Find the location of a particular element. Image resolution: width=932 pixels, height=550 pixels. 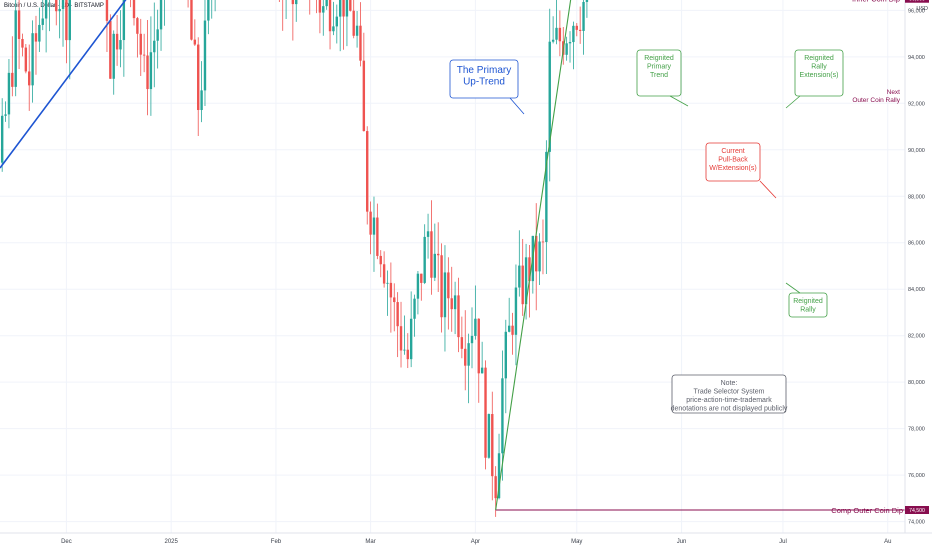

y-tick-label: 80,000 is located at coordinates (916, 383).